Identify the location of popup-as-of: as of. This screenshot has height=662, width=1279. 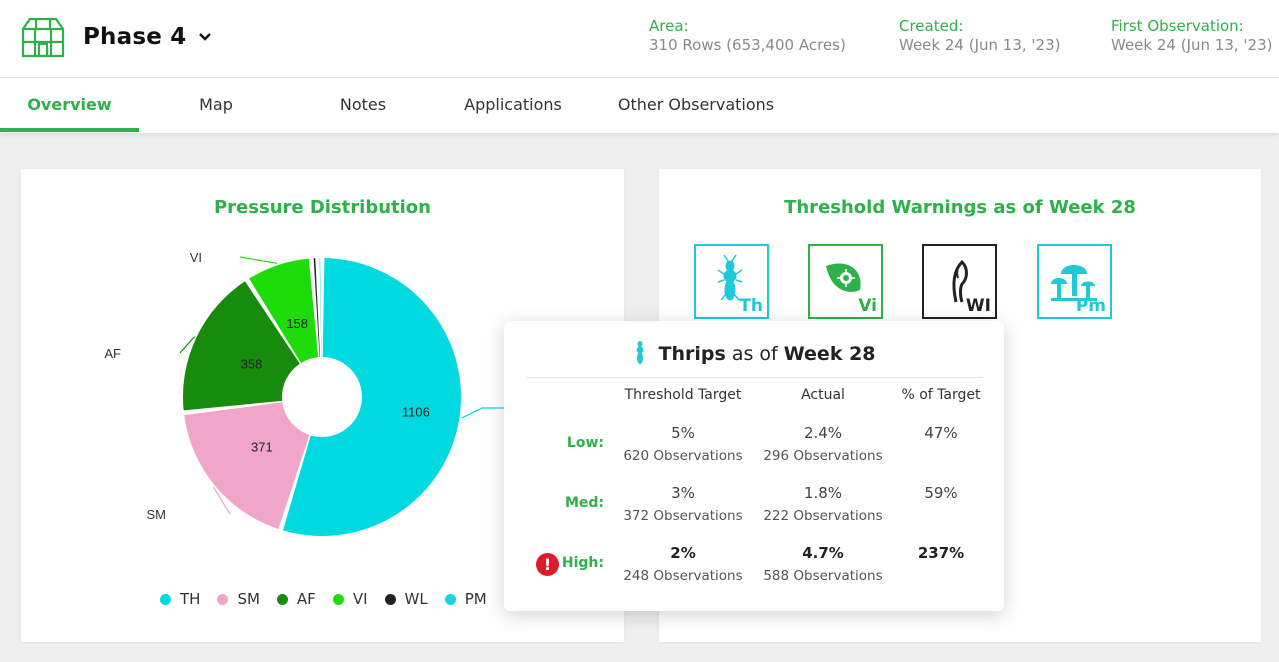
(754, 354).